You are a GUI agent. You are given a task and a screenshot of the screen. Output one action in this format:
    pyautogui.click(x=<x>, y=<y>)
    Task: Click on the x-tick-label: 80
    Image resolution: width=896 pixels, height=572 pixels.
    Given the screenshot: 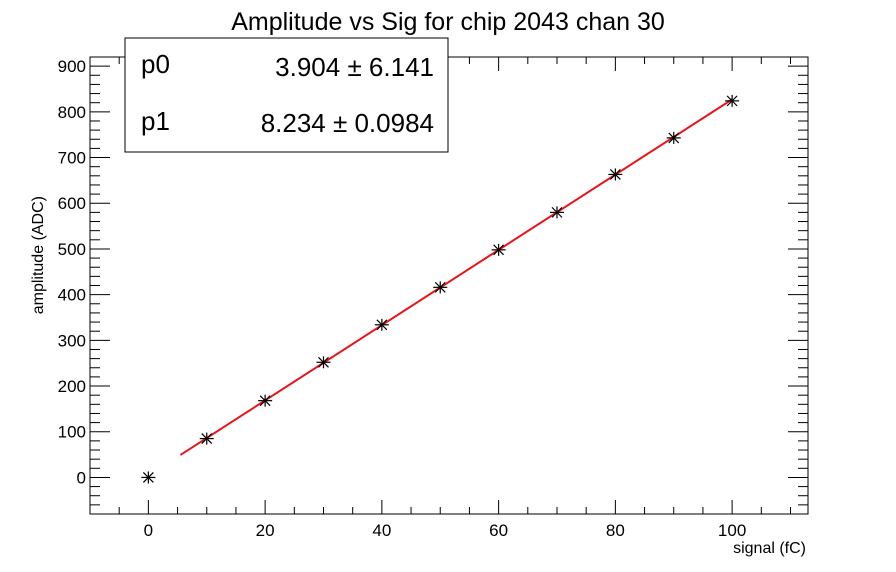 What is the action you would take?
    pyautogui.click(x=615, y=530)
    